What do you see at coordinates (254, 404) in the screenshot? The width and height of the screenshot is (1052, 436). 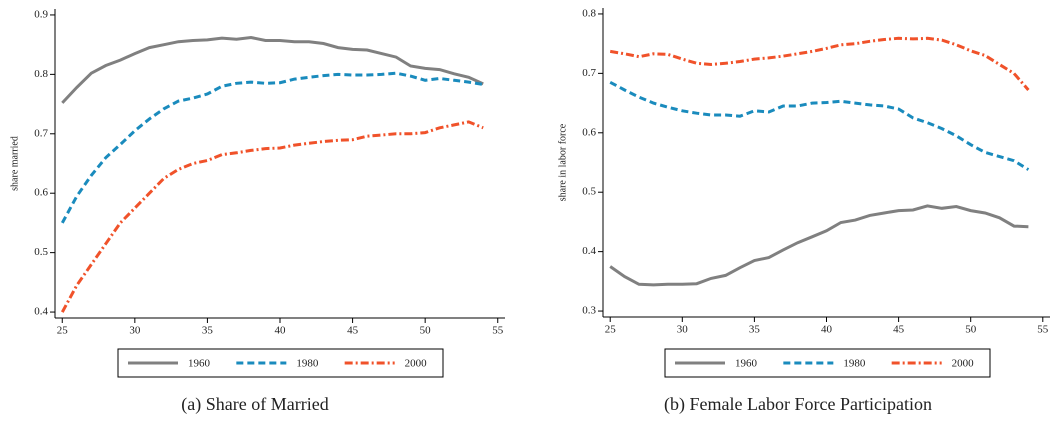 I see `caption: (a) Share of Married` at bounding box center [254, 404].